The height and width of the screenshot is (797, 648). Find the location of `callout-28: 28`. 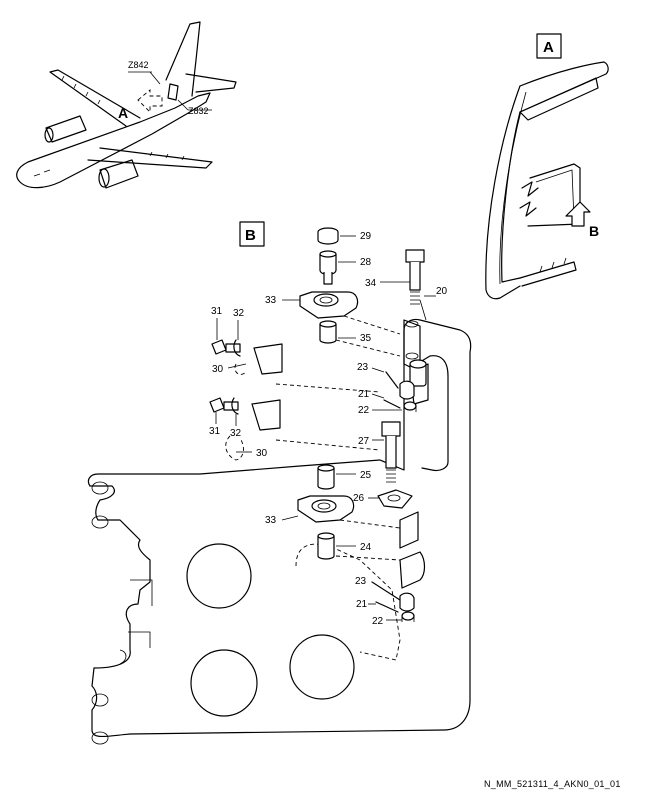

callout-28: 28 is located at coordinates (366, 262).